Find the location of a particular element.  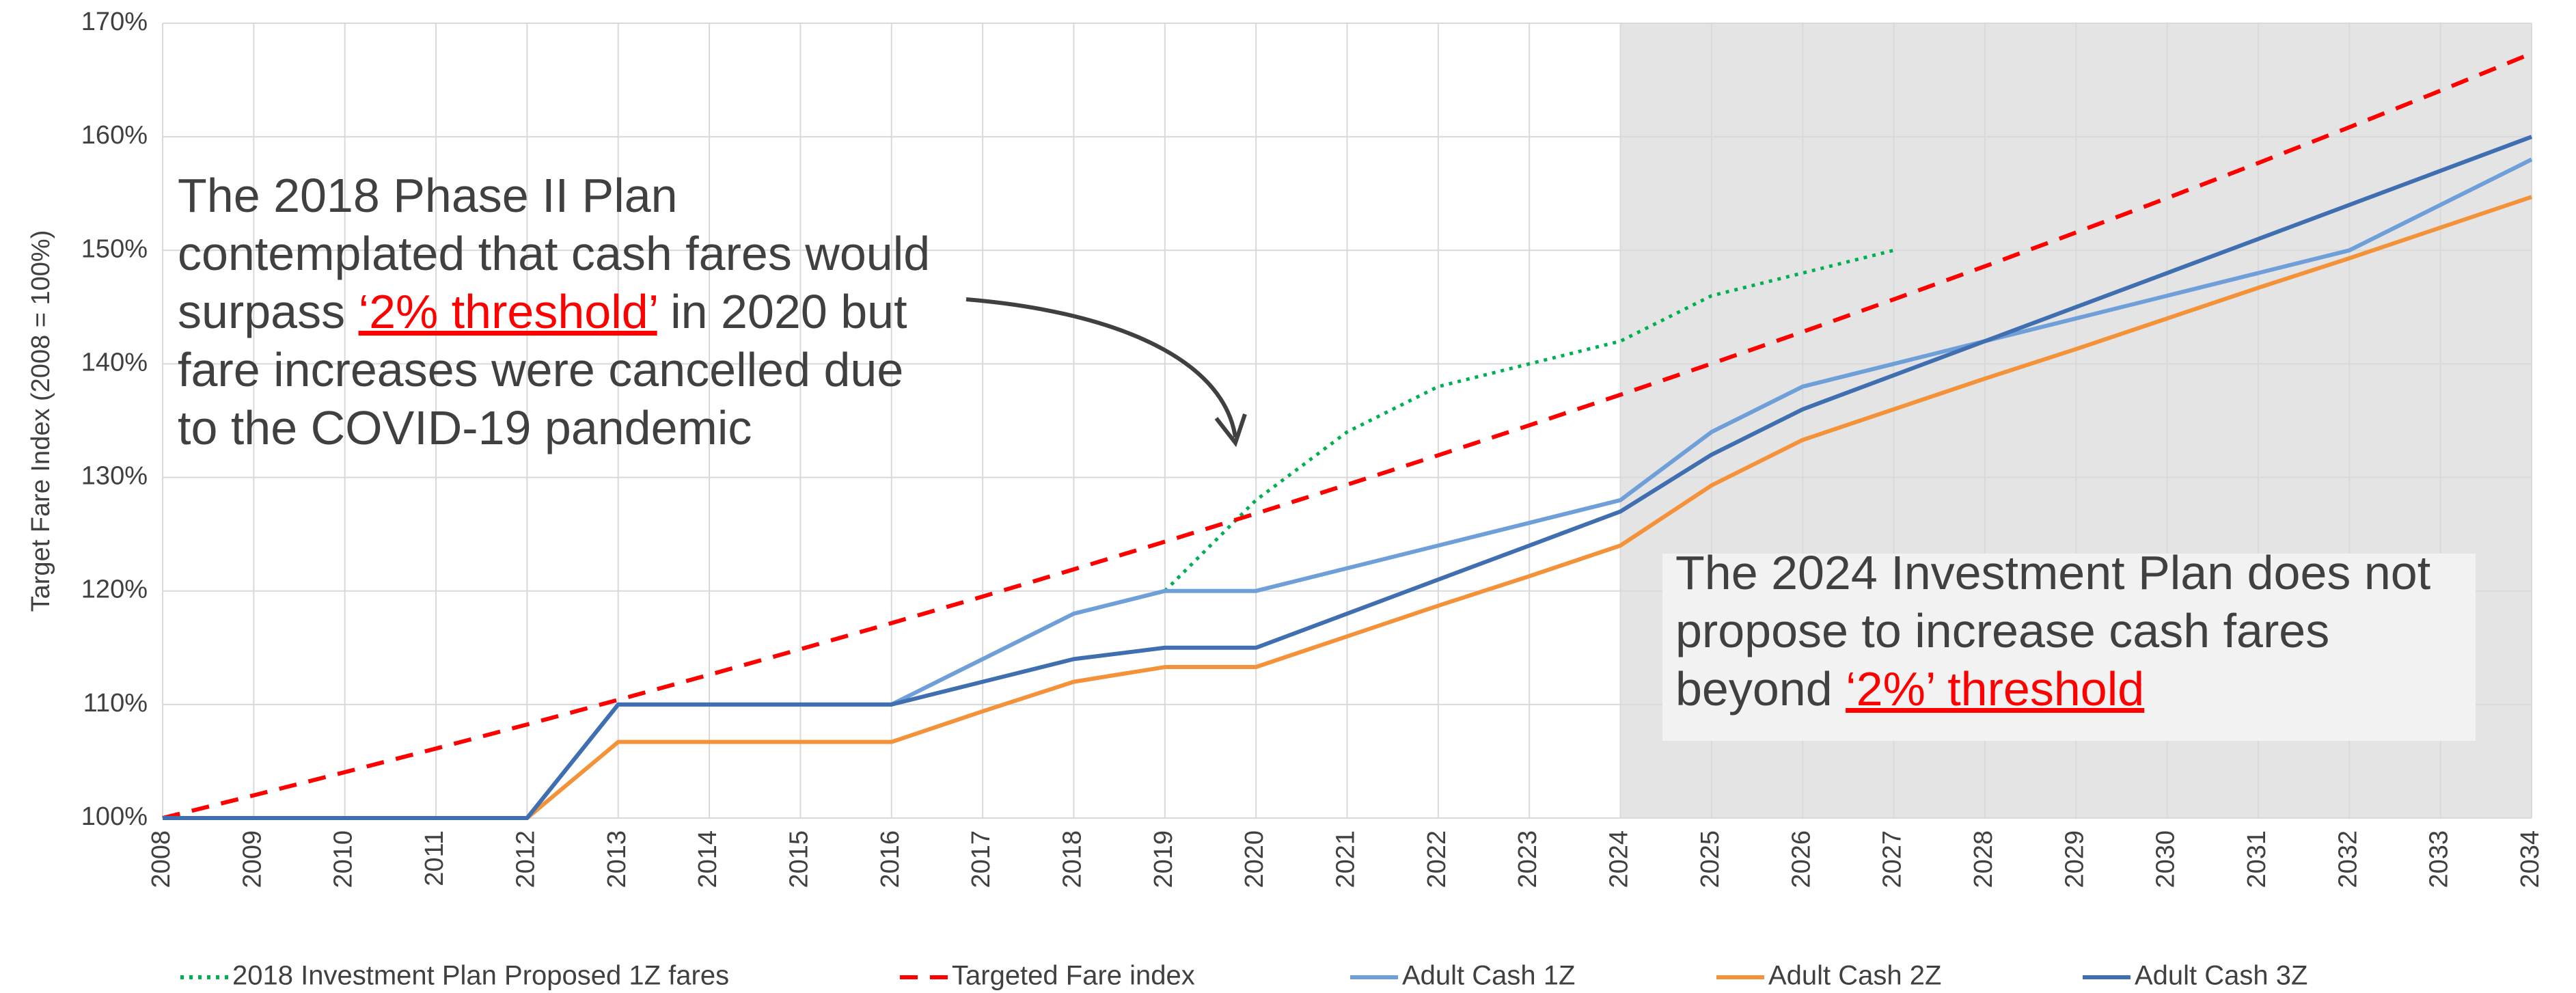

x-tick-label: 2025 is located at coordinates (1710, 859).